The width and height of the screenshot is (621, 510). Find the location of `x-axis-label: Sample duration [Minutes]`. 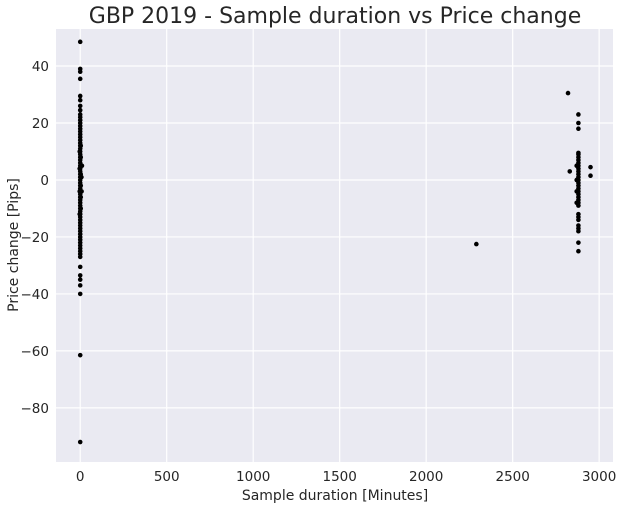

x-axis-label: Sample duration [Minutes] is located at coordinates (335, 496).